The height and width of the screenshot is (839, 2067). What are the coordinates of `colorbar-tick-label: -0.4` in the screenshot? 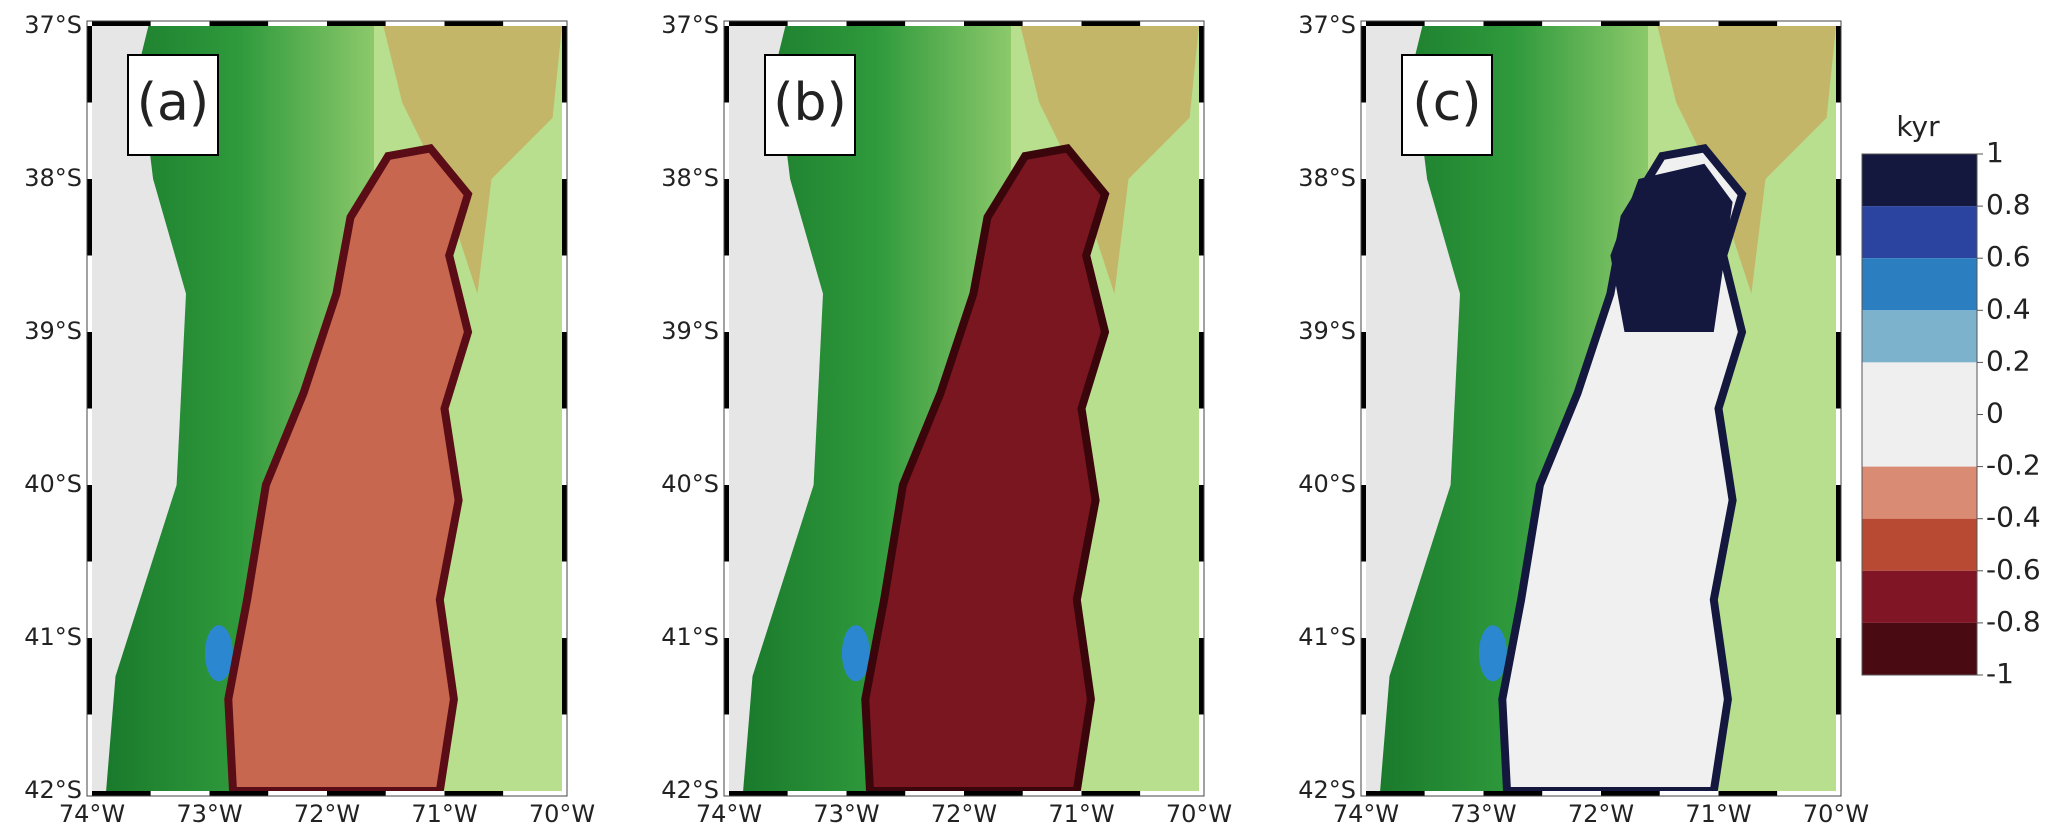 It's located at (2013, 517).